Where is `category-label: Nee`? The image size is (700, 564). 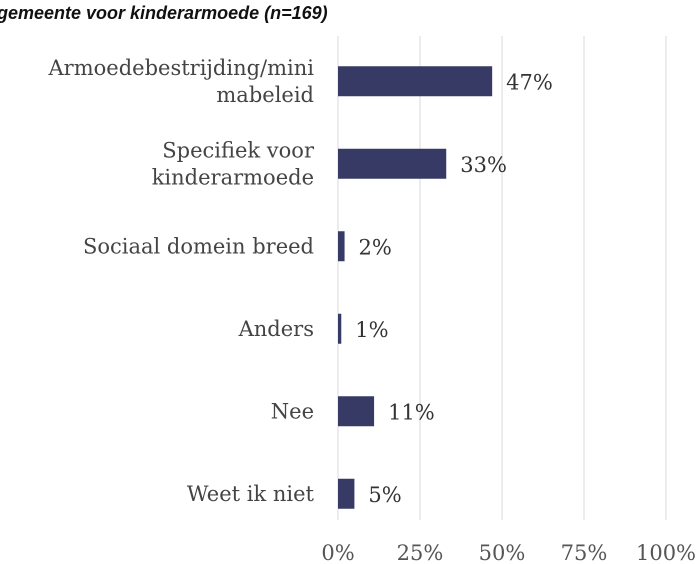 category-label: Nee is located at coordinates (292, 411).